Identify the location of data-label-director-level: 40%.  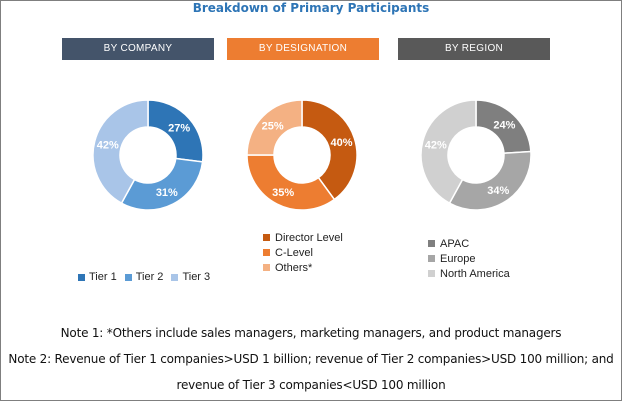
(341, 143).